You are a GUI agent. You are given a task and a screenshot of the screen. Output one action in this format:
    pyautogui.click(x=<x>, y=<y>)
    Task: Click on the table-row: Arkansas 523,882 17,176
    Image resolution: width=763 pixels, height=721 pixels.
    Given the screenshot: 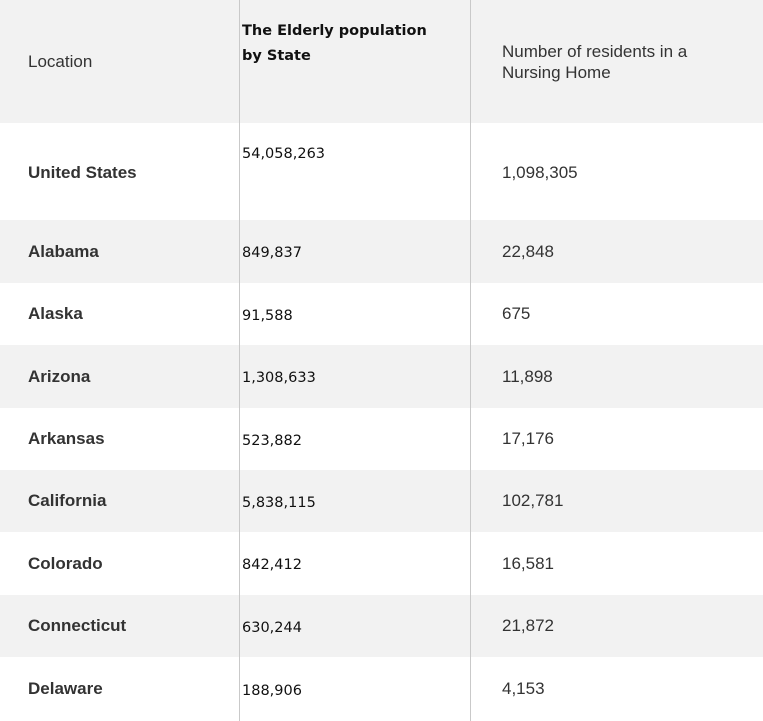 What is the action you would take?
    pyautogui.click(x=381, y=439)
    